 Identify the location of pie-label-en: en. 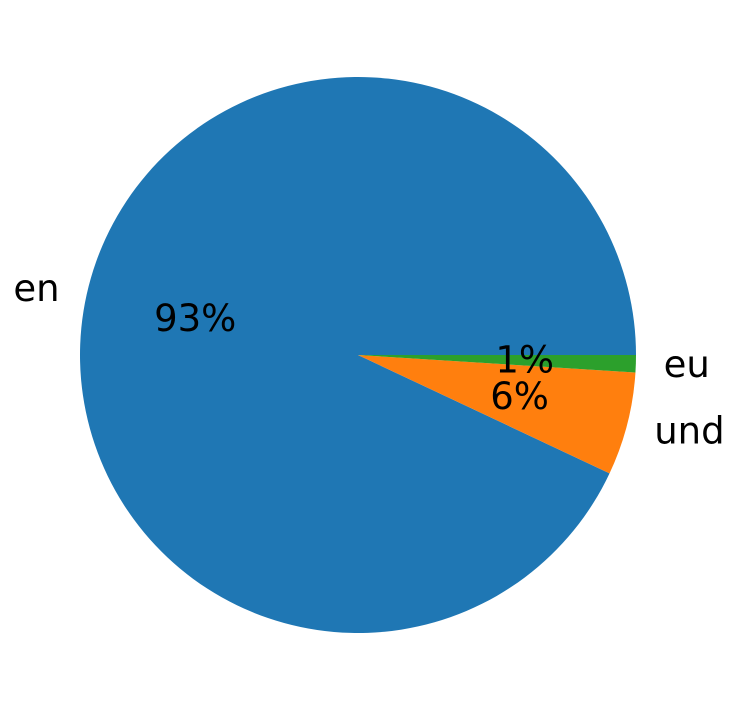
(36, 288).